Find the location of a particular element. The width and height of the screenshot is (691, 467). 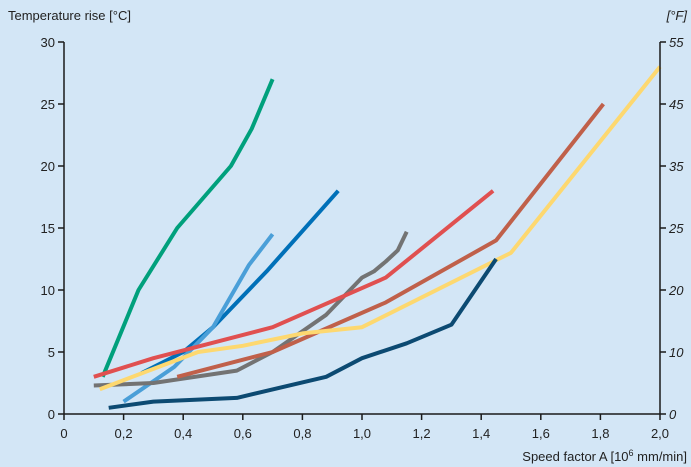

y-right-tick-label: 55 is located at coordinates (676, 42).